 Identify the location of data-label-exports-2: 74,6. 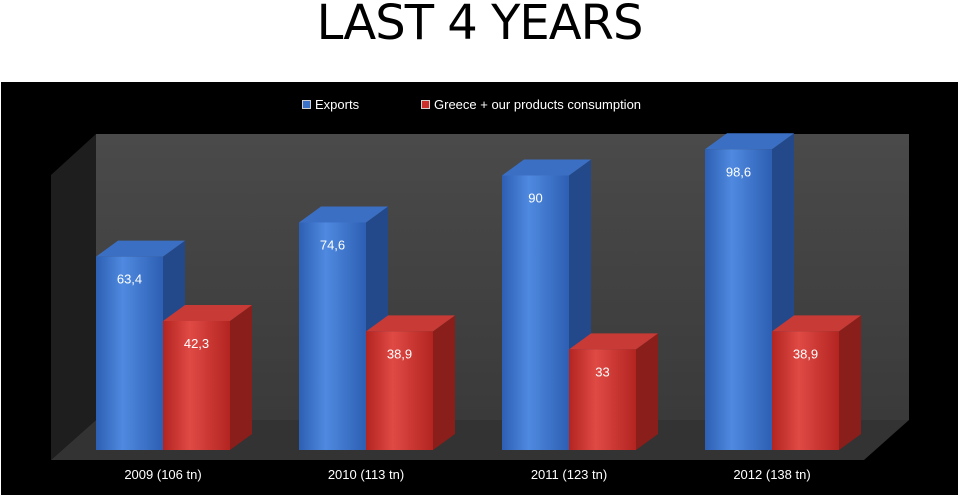
(332, 244).